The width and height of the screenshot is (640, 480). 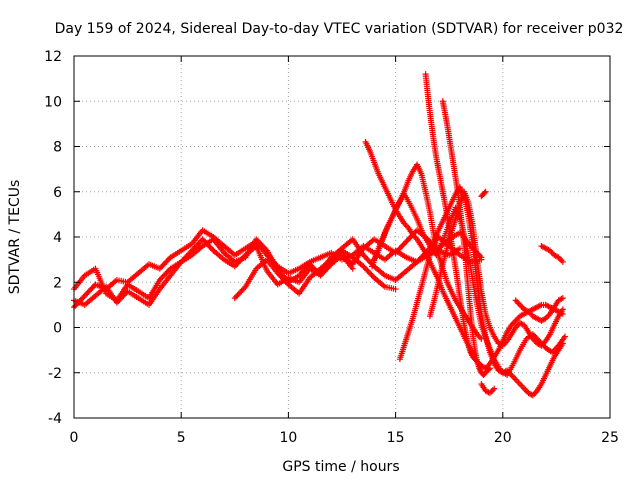 What do you see at coordinates (57, 193) in the screenshot?
I see `y-tick-label: 6` at bounding box center [57, 193].